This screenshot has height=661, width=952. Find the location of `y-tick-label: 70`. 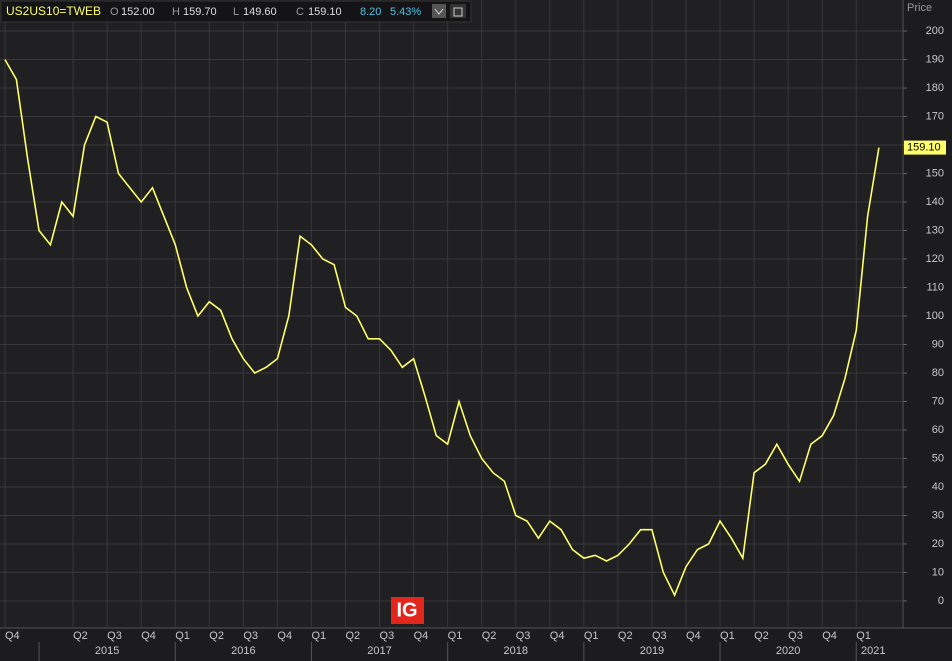

y-tick-label: 70 is located at coordinates (938, 401).